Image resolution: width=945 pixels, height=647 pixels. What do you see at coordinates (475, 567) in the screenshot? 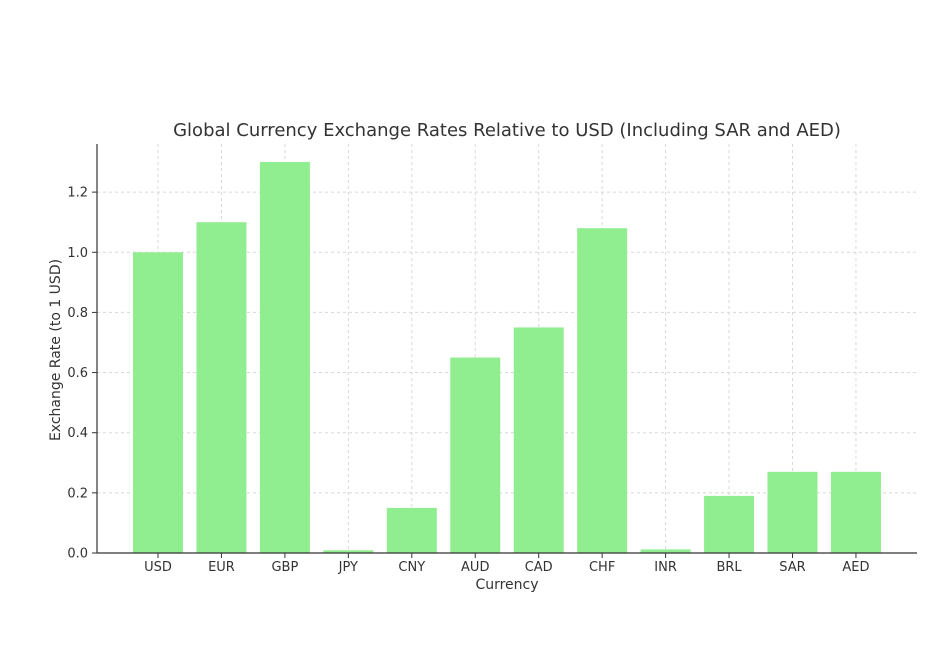
I see `x-tick-label-aud: AUD` at bounding box center [475, 567].